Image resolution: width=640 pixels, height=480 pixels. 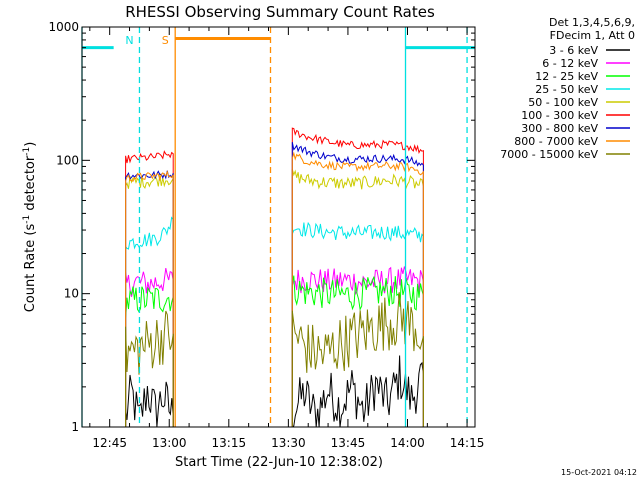 What do you see at coordinates (559, 115) in the screenshot?
I see `legend-label: 100 - 300 keV` at bounding box center [559, 115].